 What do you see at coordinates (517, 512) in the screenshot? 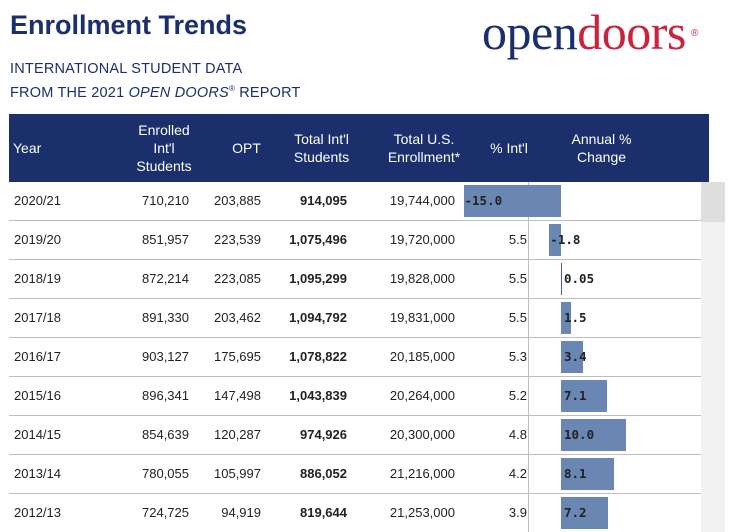
I see `cell-pct-intl: 3.9` at bounding box center [517, 512].